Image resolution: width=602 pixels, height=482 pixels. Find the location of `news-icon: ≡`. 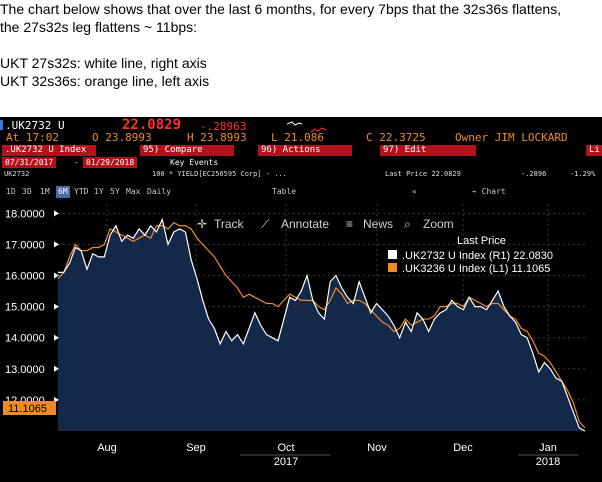

news-icon: ≡ is located at coordinates (349, 224).